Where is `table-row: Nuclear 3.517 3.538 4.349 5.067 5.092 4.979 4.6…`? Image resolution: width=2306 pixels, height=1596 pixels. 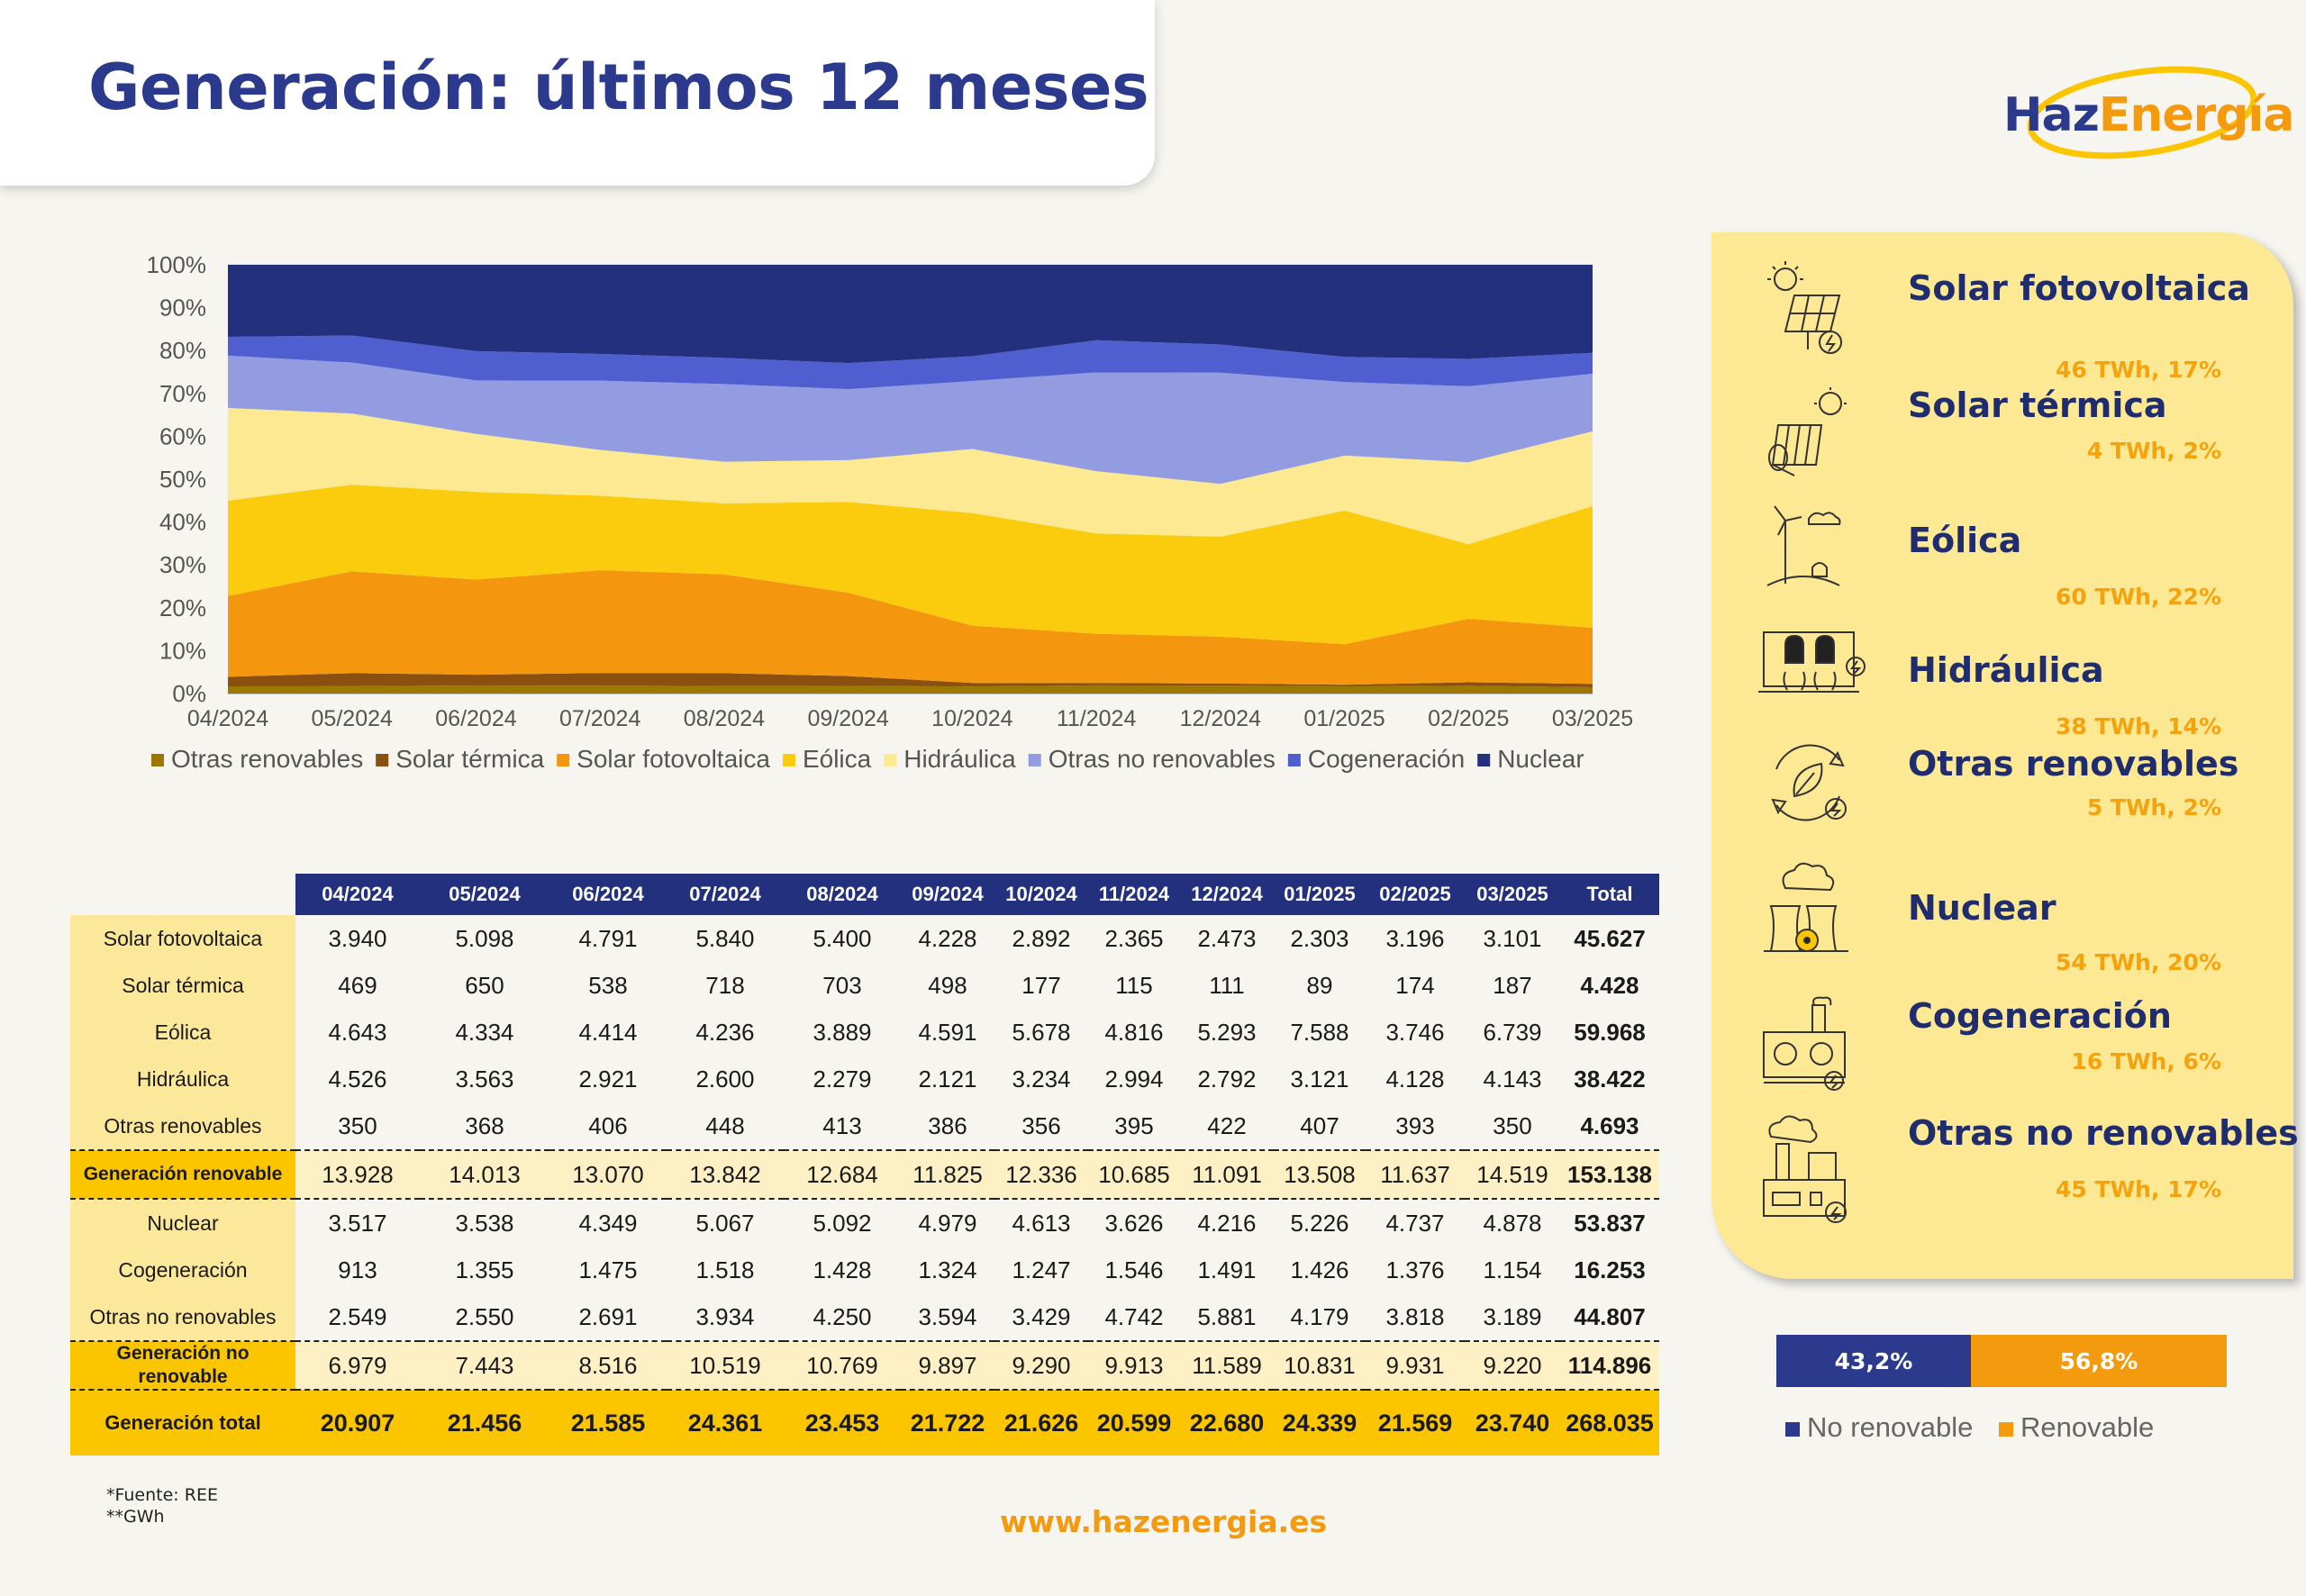
table-row: Nuclear 3.517 3.538 4.349 5.067 5.092 4.979 4.6… is located at coordinates (864, 1223).